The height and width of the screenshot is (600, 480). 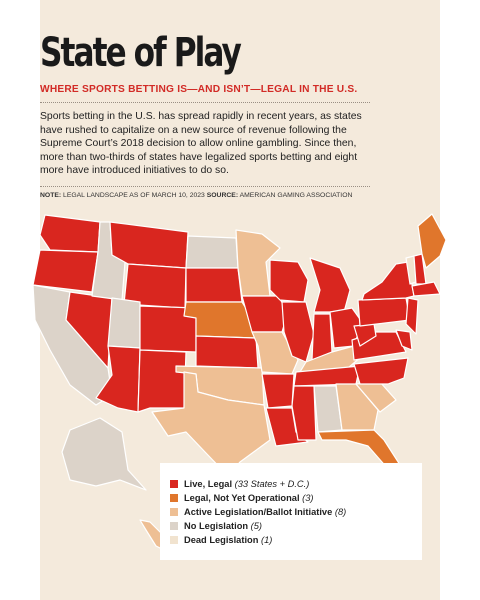 What do you see at coordinates (222, 195) in the screenshot?
I see `source-label: SOURCE:` at bounding box center [222, 195].